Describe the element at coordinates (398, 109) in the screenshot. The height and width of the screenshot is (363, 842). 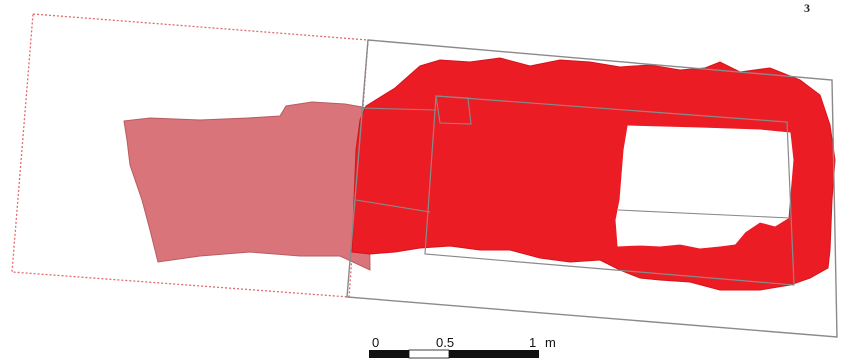
I see `division-line-upper` at that location.